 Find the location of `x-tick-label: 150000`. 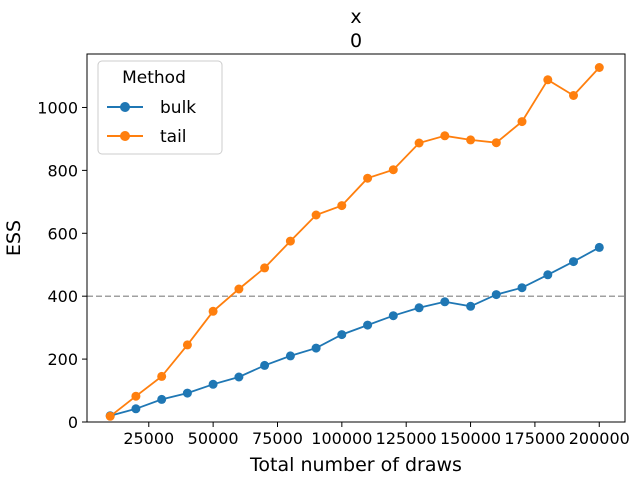

x-tick-label: 150000 is located at coordinates (470, 438).